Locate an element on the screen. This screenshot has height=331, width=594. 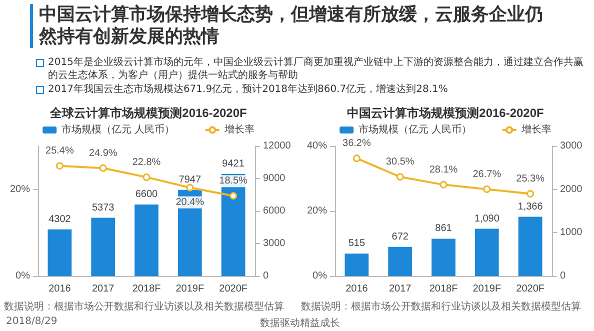
data-label: 25.3% is located at coordinates (530, 179).